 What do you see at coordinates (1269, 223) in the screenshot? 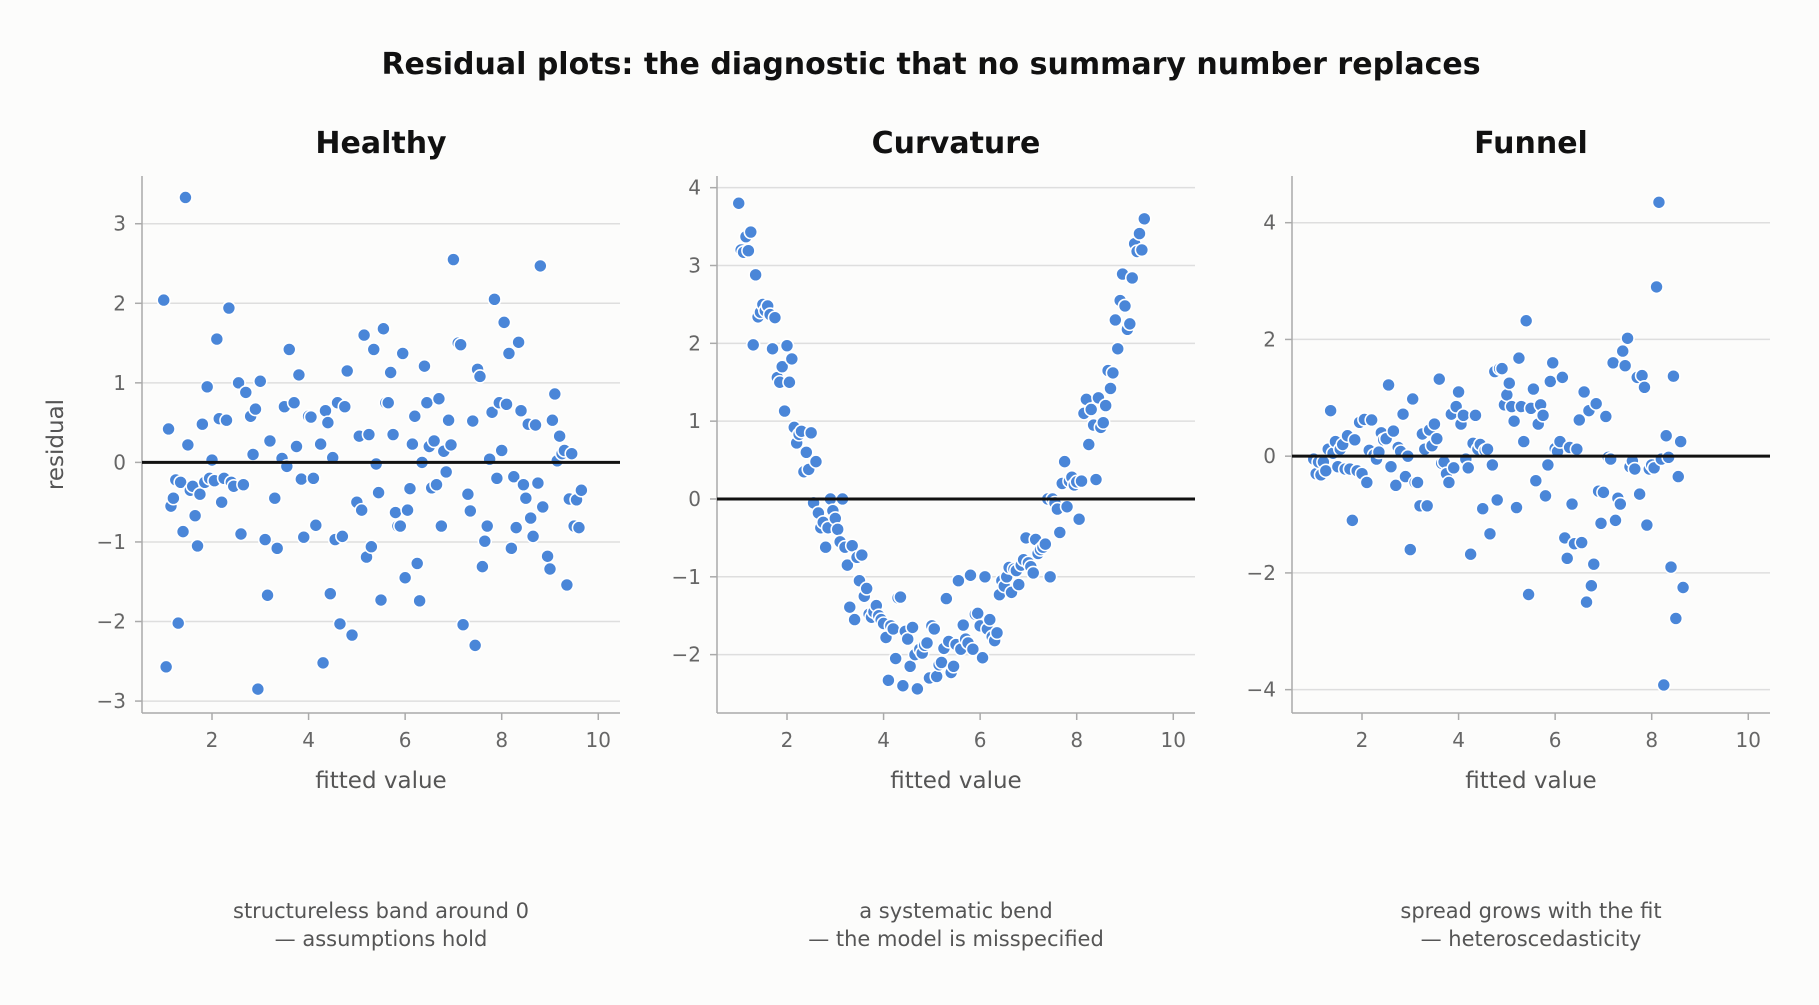
I see `y-tick-label: 4` at bounding box center [1269, 223].